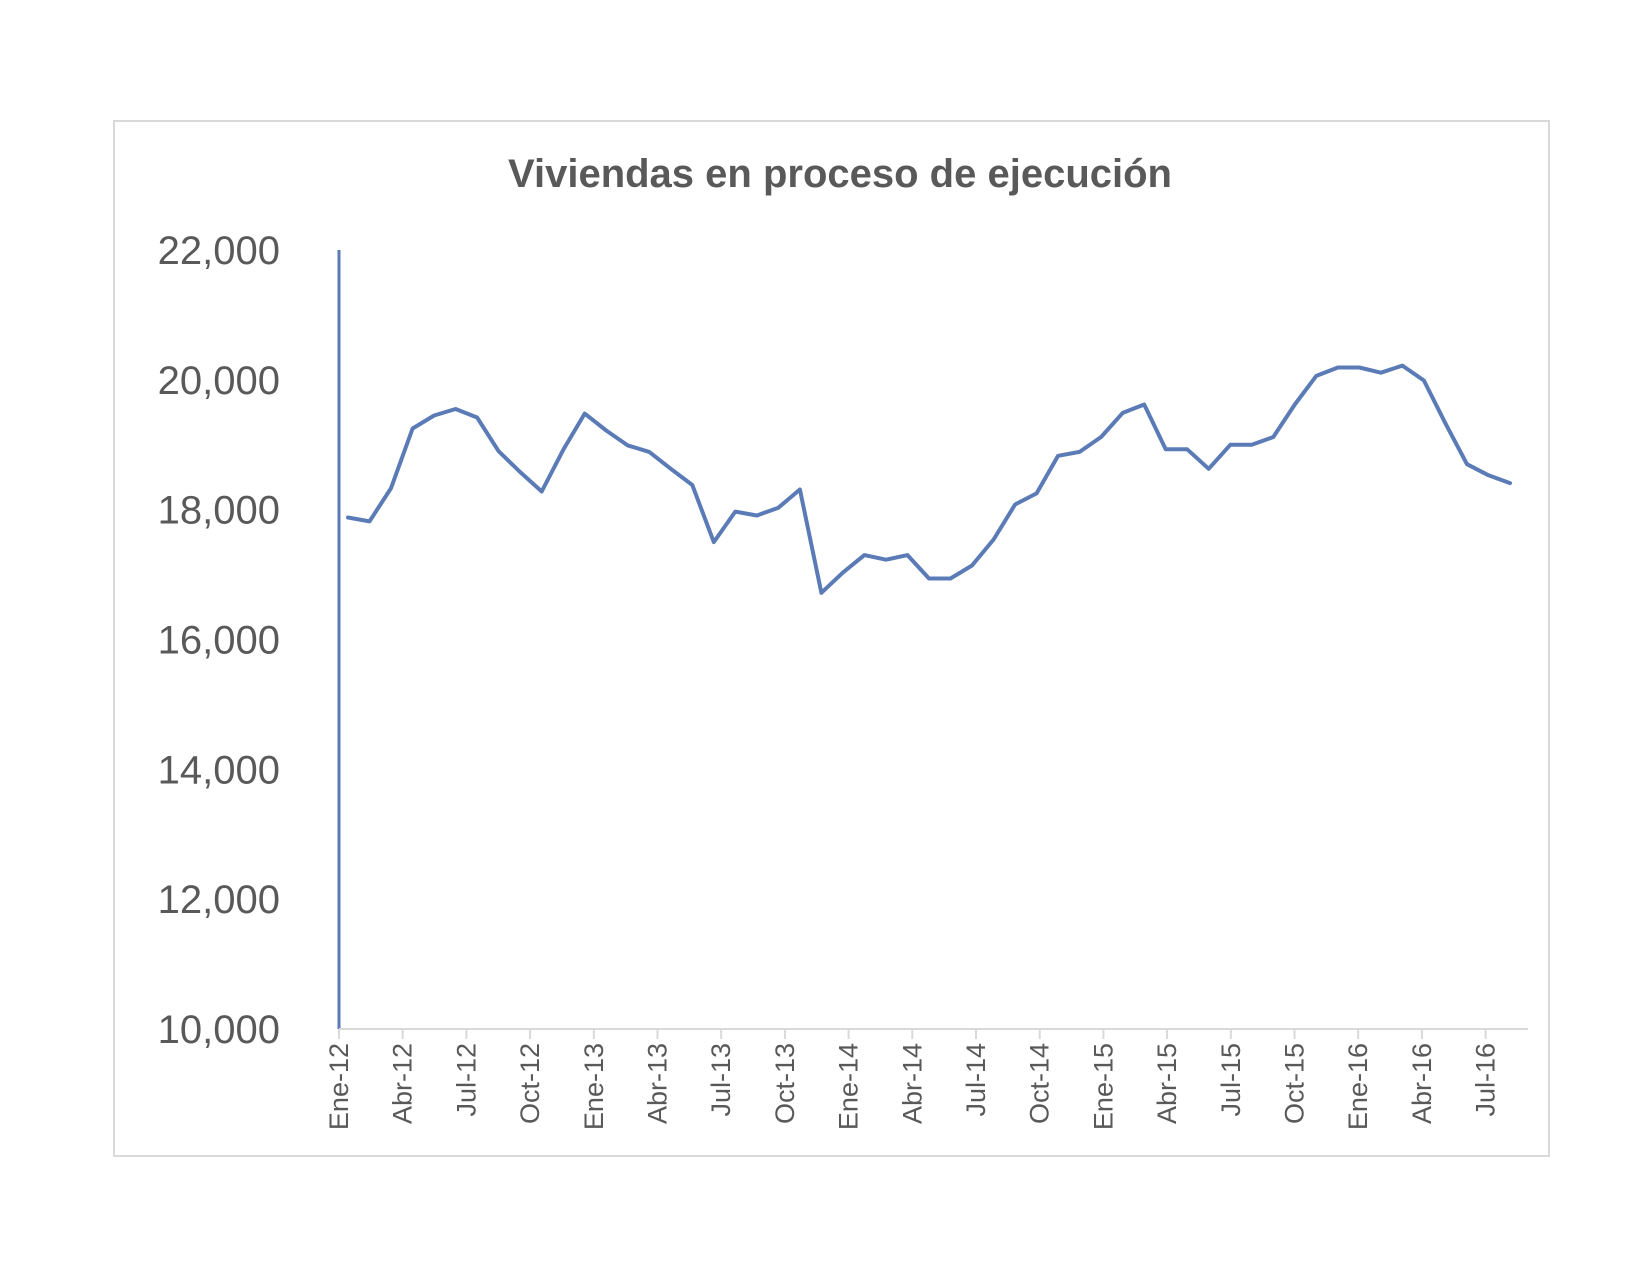 The image size is (1650, 1275). Describe the element at coordinates (849, 1086) in the screenshot. I see `x-tick-label: Ene-14` at that location.